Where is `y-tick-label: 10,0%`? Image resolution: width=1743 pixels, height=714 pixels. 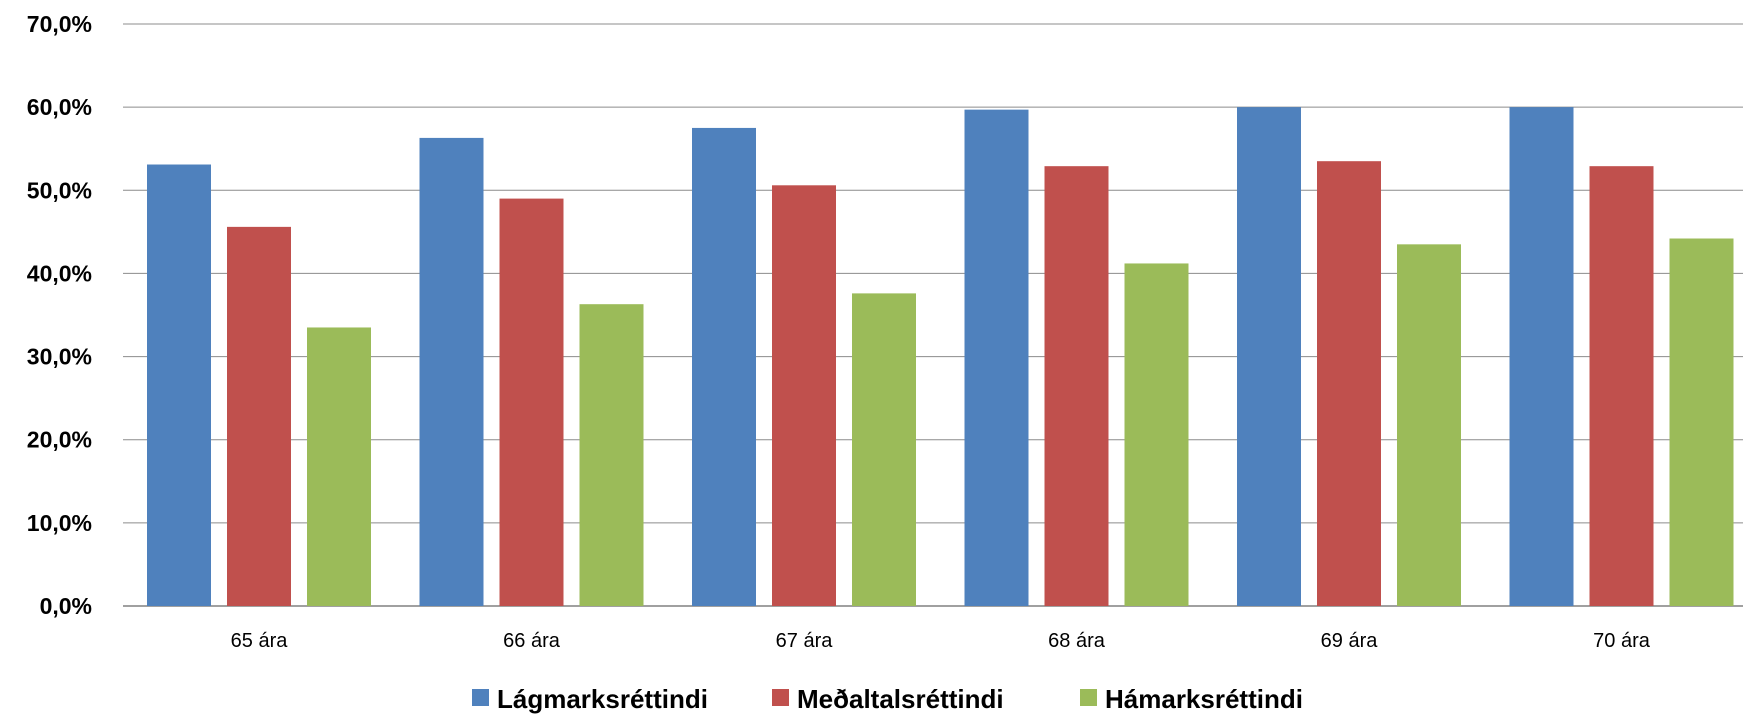
y-tick-label: 10,0% is located at coordinates (59, 523).